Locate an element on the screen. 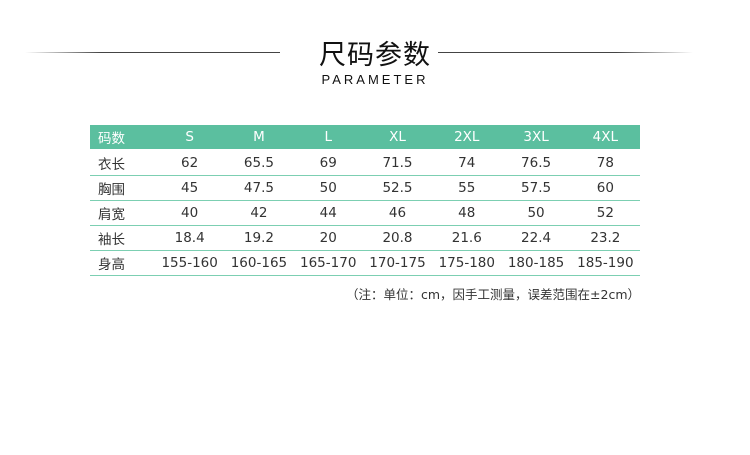 This screenshot has height=455, width=750. table-cell: L is located at coordinates (328, 138).